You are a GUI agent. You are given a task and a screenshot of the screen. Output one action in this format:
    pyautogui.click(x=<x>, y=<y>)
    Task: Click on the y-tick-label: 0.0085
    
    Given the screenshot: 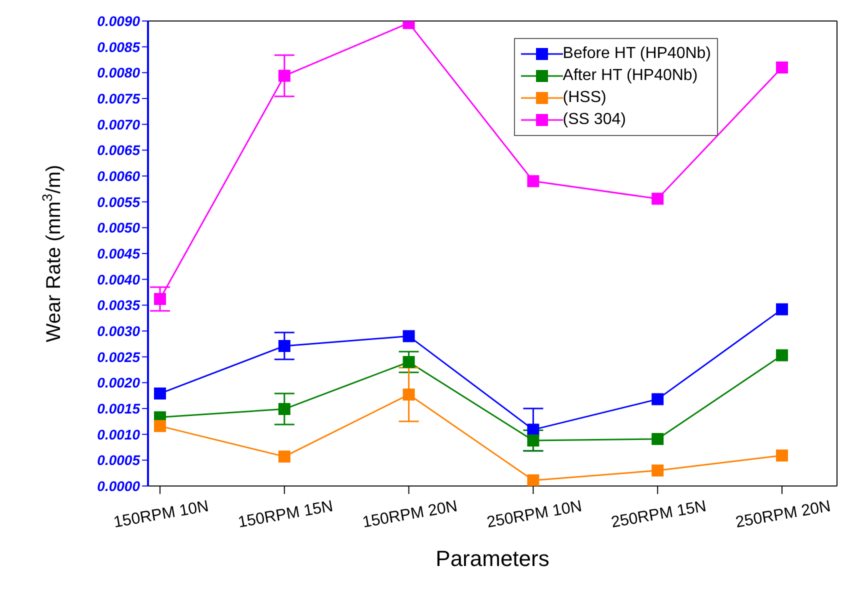 What is the action you would take?
    pyautogui.click(x=118, y=46)
    